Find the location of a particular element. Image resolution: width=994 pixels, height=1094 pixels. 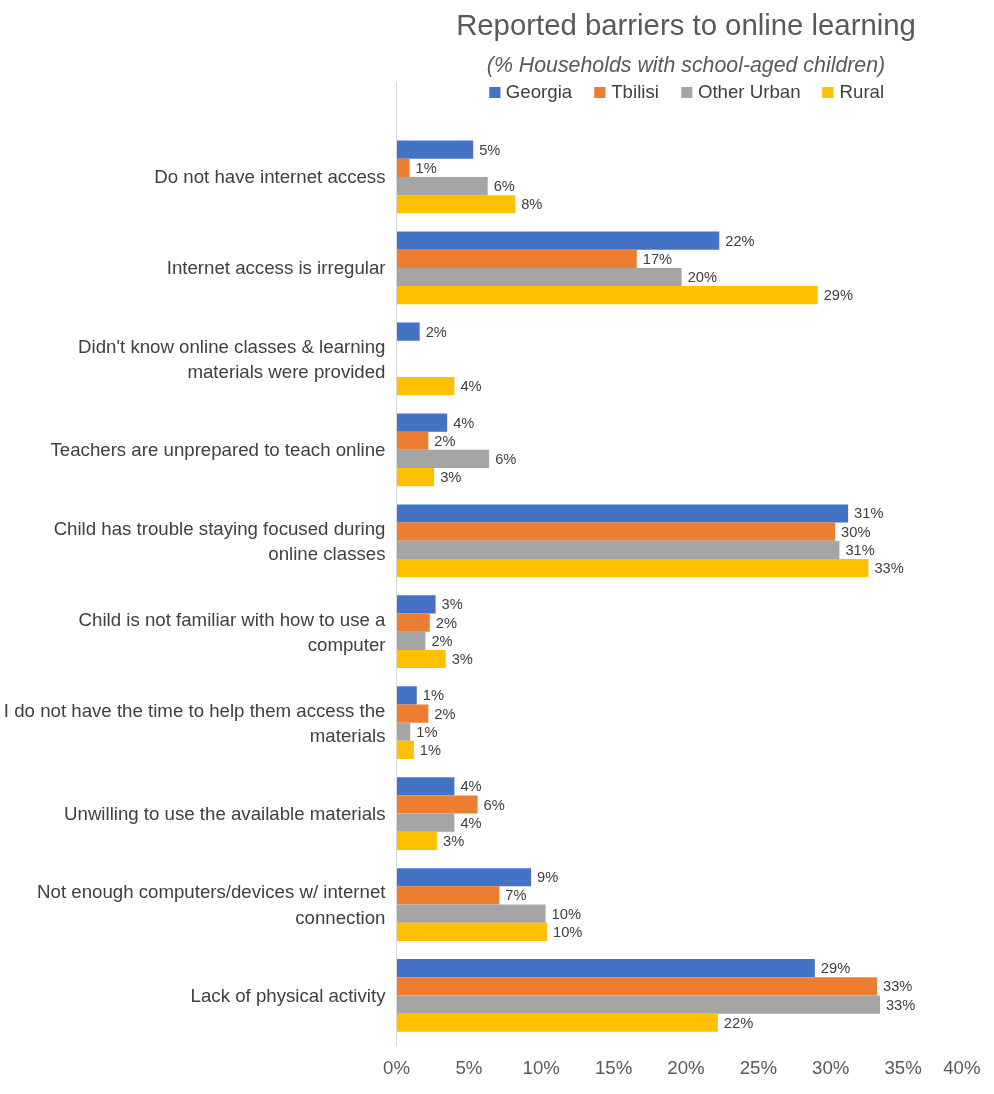

data-label: 17% is located at coordinates (657, 258).